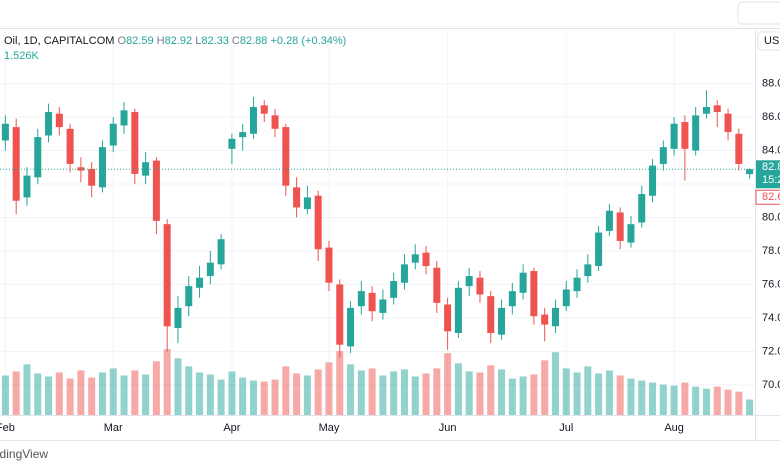 This screenshot has width=780, height=470. Describe the element at coordinates (179, 41) in the screenshot. I see `legend-high: 82.92` at that location.